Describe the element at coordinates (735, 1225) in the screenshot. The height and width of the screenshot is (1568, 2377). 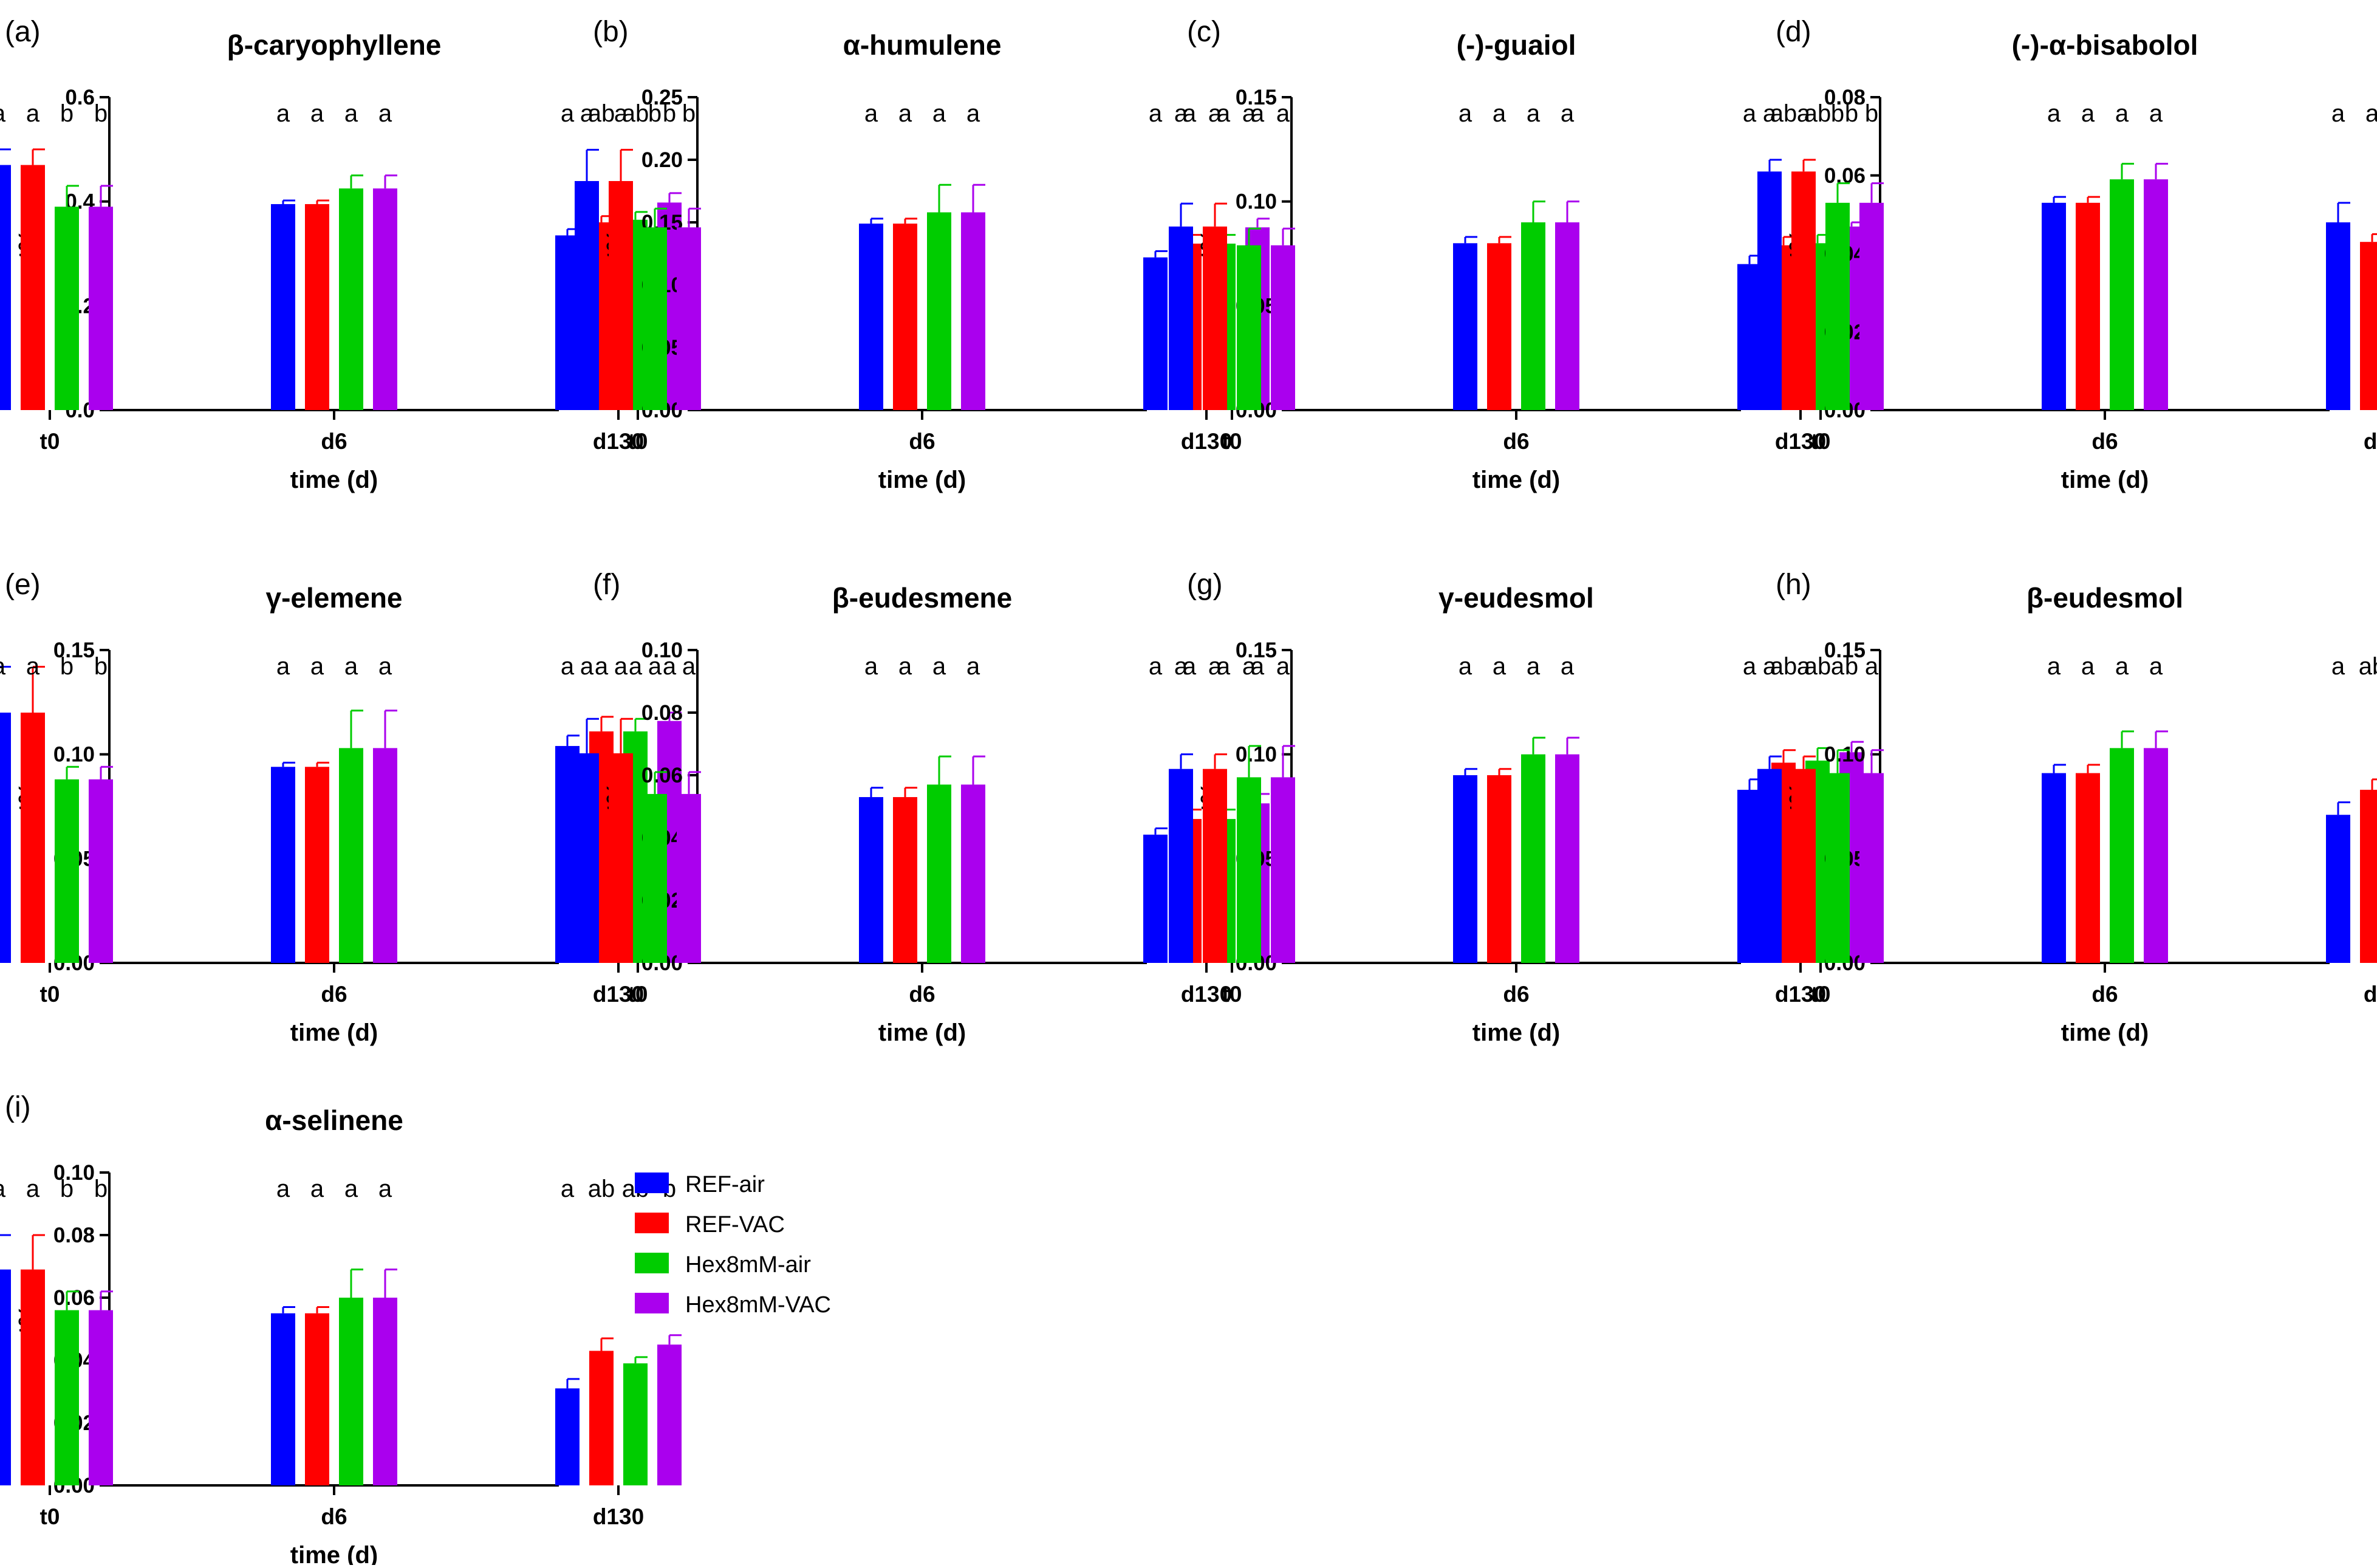
I see `legend-label: REF-VAC` at that location.